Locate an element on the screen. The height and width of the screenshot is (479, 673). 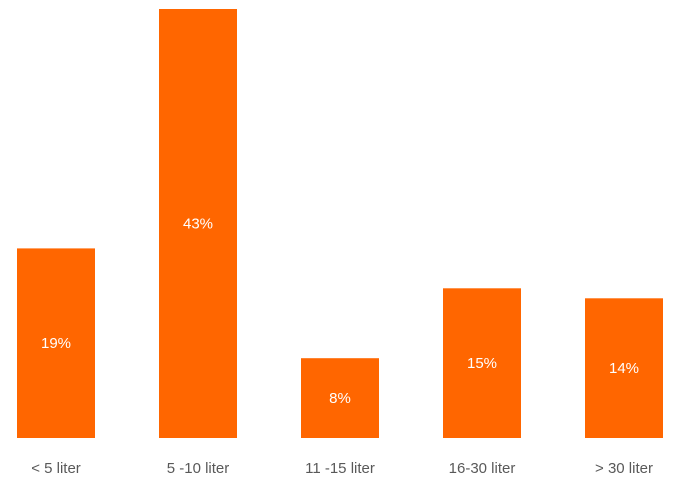
data-label-1: 43% is located at coordinates (198, 224).